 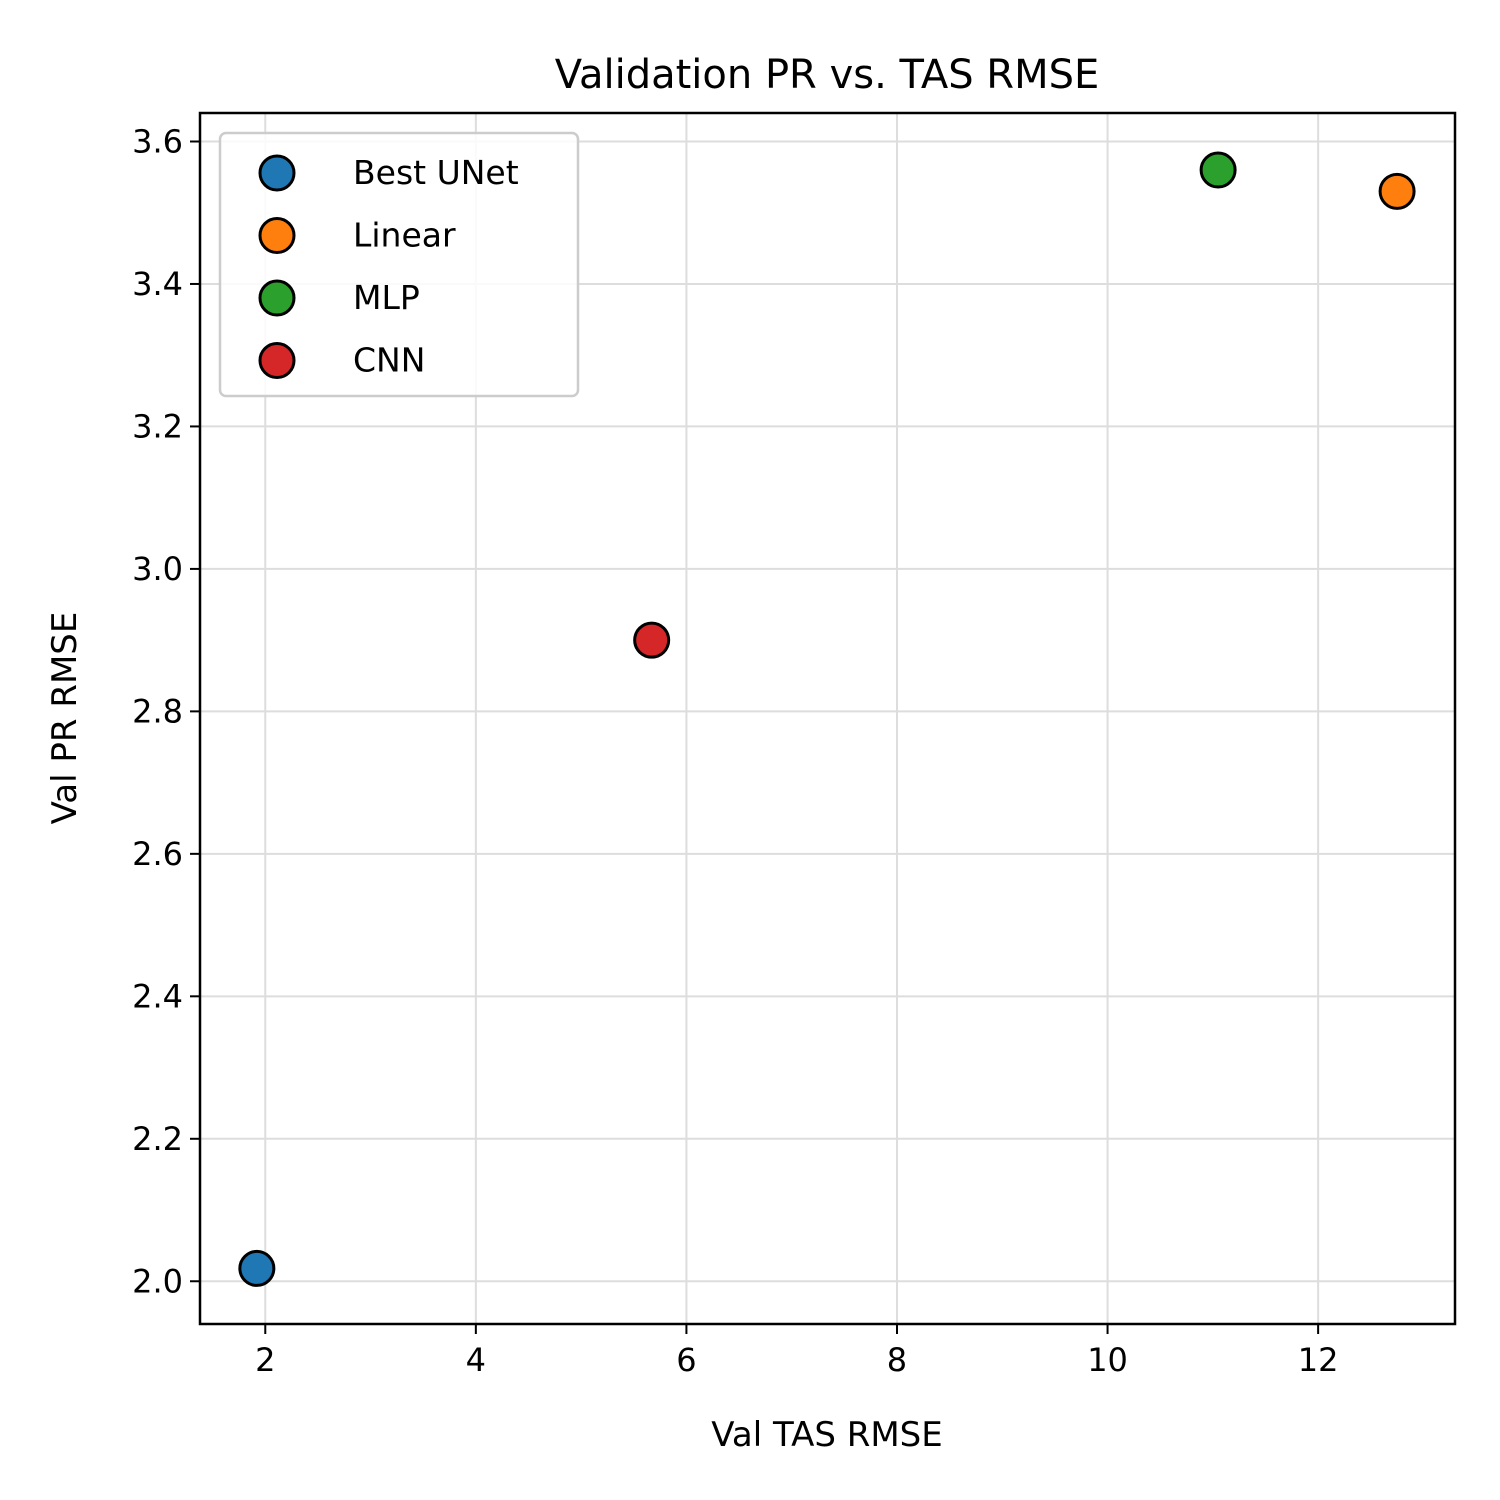 What do you see at coordinates (157, 1139) in the screenshot?
I see `y-tick-label: 2.2` at bounding box center [157, 1139].